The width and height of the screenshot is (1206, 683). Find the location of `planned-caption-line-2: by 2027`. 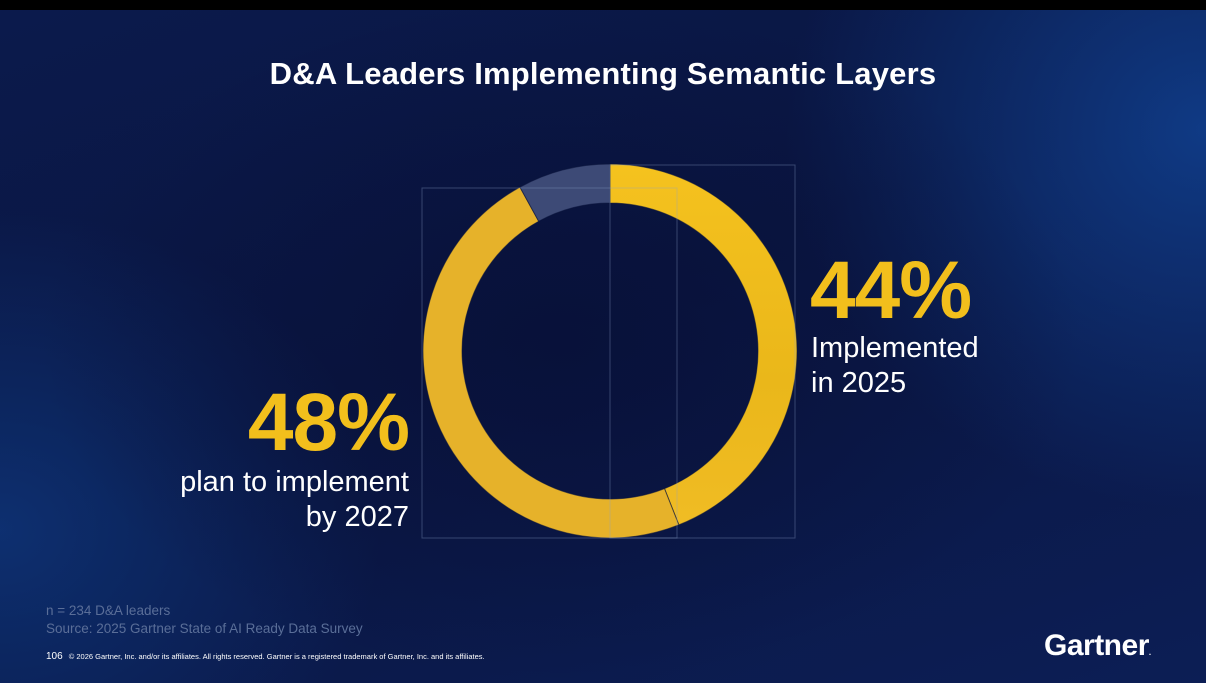

planned-caption-line-2: by 2027 is located at coordinates (357, 517).